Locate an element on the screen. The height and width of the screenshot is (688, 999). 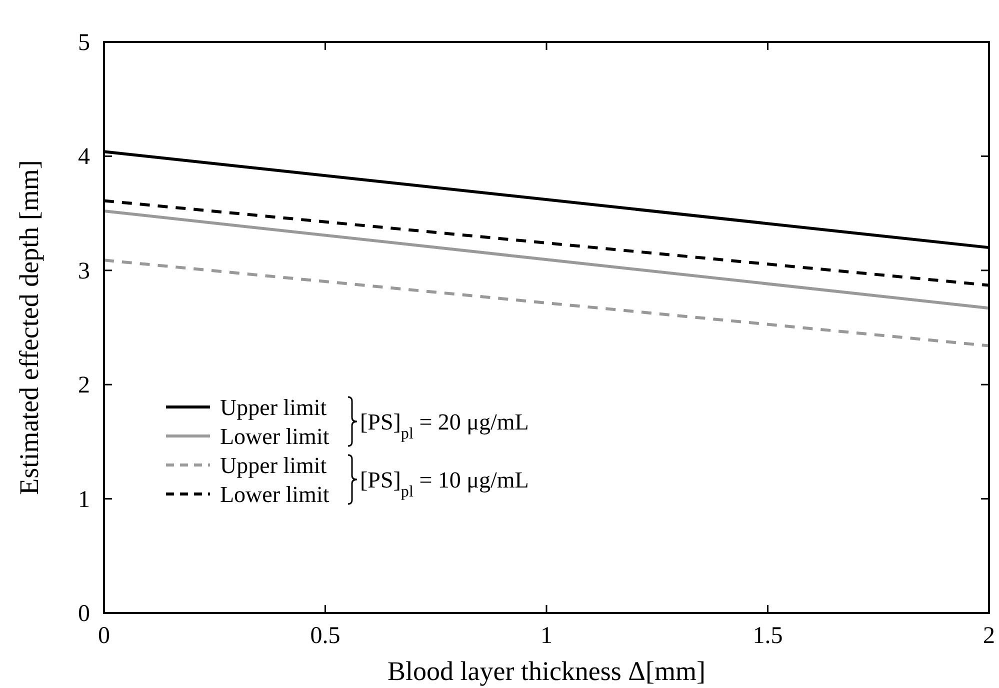
x-axis-title: Blood layer thickness Δ[mm] is located at coordinates (546, 671).